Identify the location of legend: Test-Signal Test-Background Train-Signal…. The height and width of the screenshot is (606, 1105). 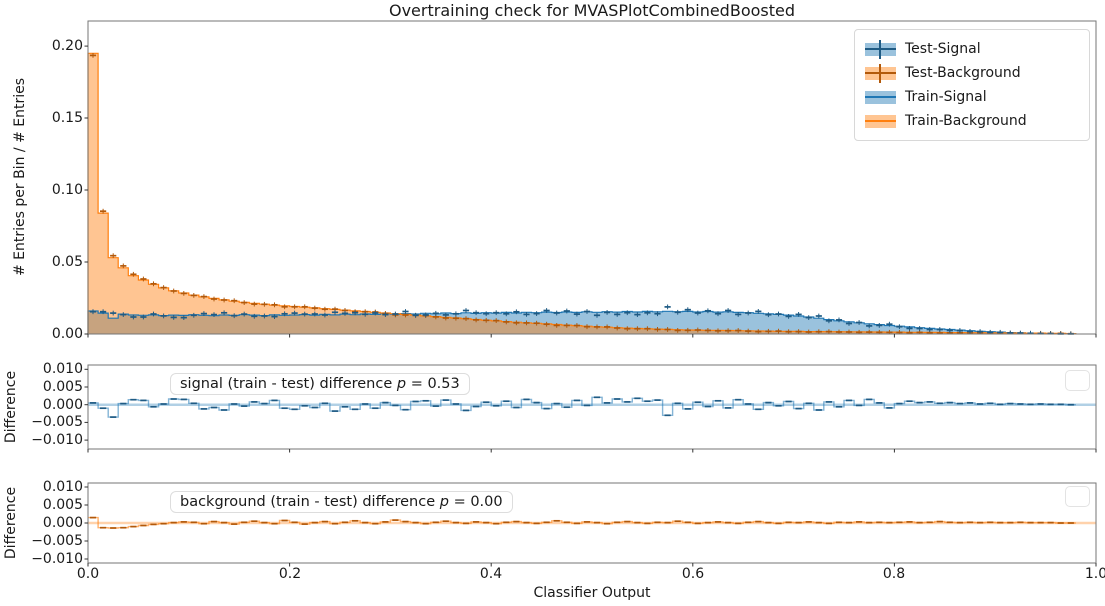
(972, 85).